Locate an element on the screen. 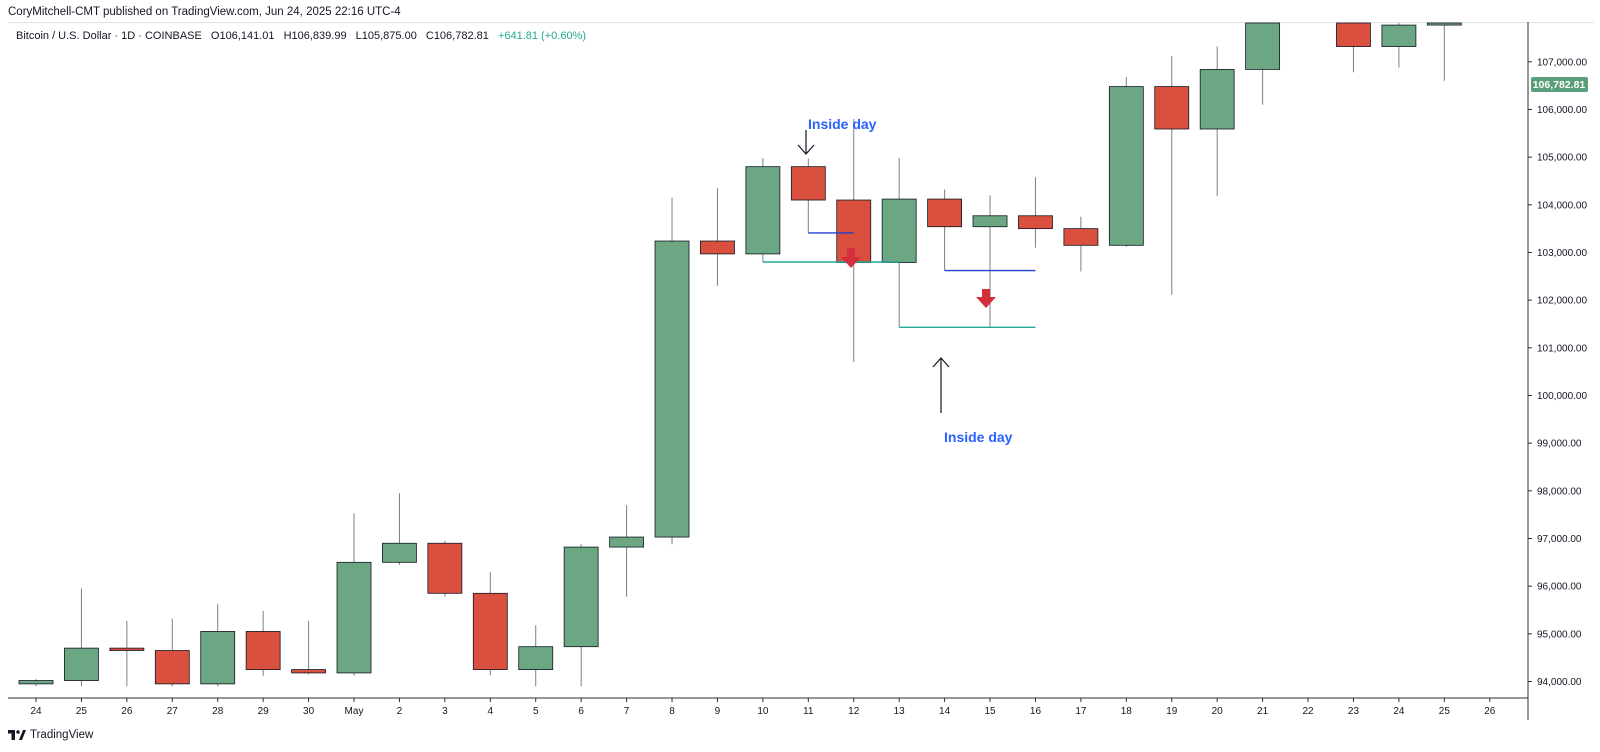 This screenshot has height=752, width=1600. time-tick-label: 23 is located at coordinates (1354, 711).